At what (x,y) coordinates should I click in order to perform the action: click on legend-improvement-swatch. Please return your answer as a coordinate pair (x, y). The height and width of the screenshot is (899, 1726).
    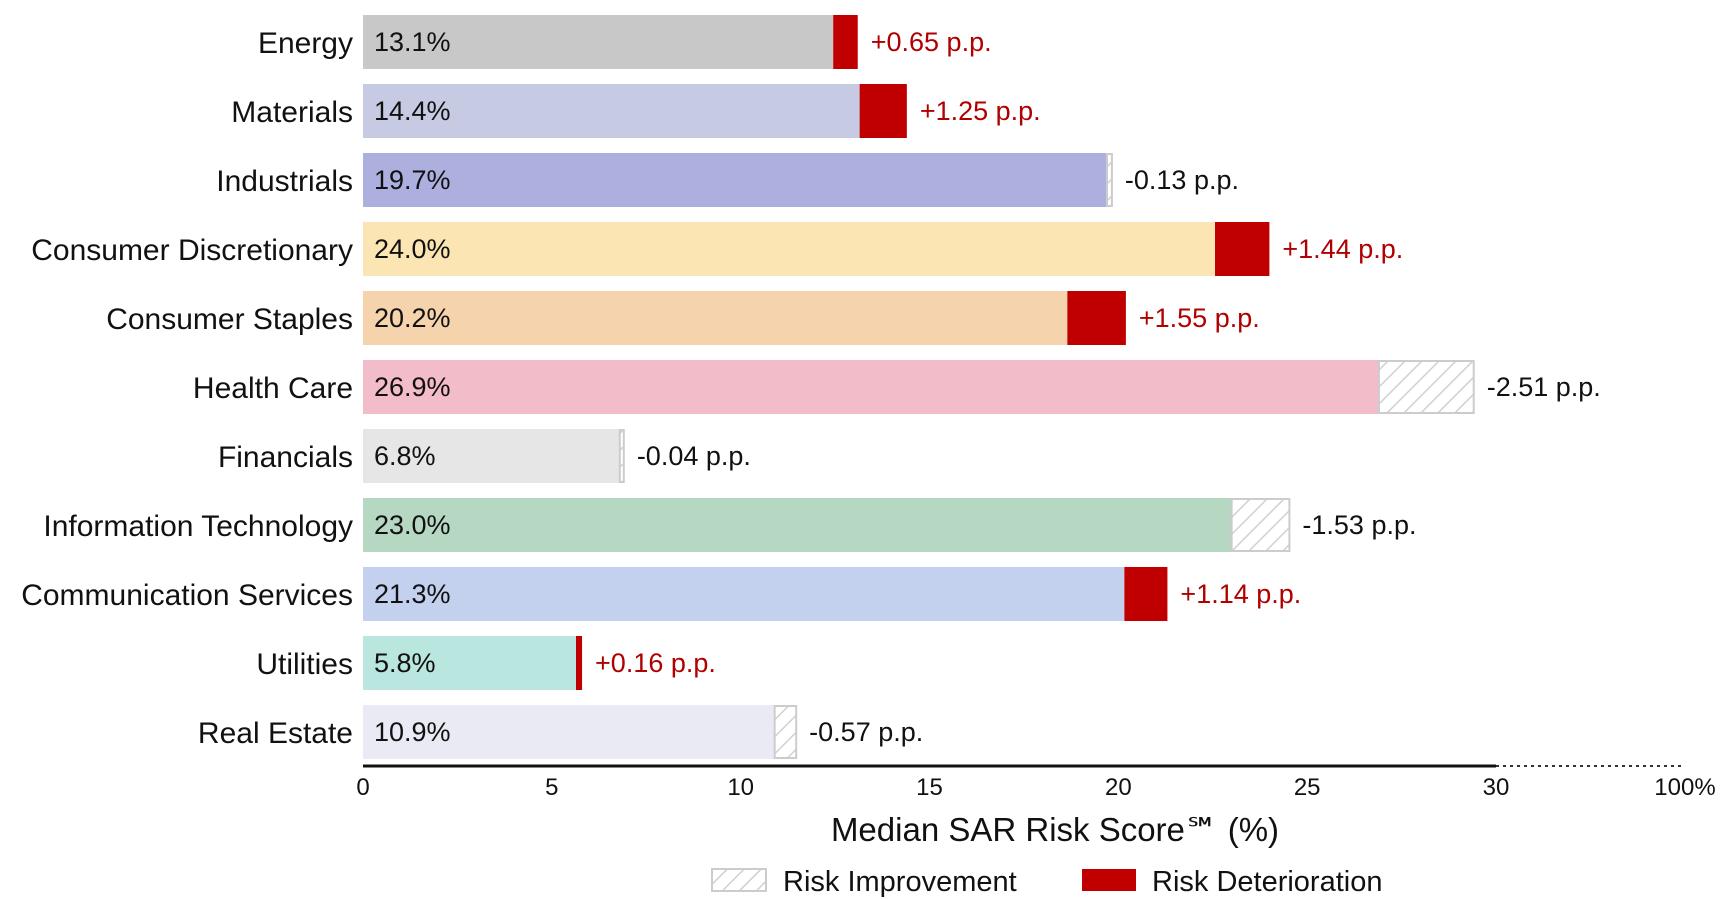
    Looking at the image, I should click on (739, 880).